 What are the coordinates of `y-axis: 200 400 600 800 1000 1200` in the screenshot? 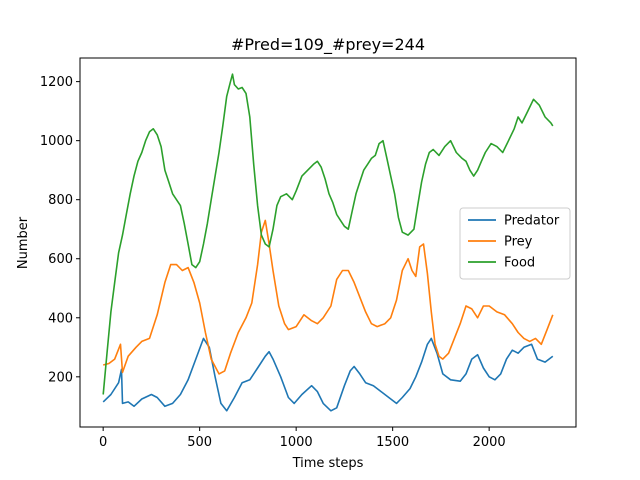 It's located at (60, 230).